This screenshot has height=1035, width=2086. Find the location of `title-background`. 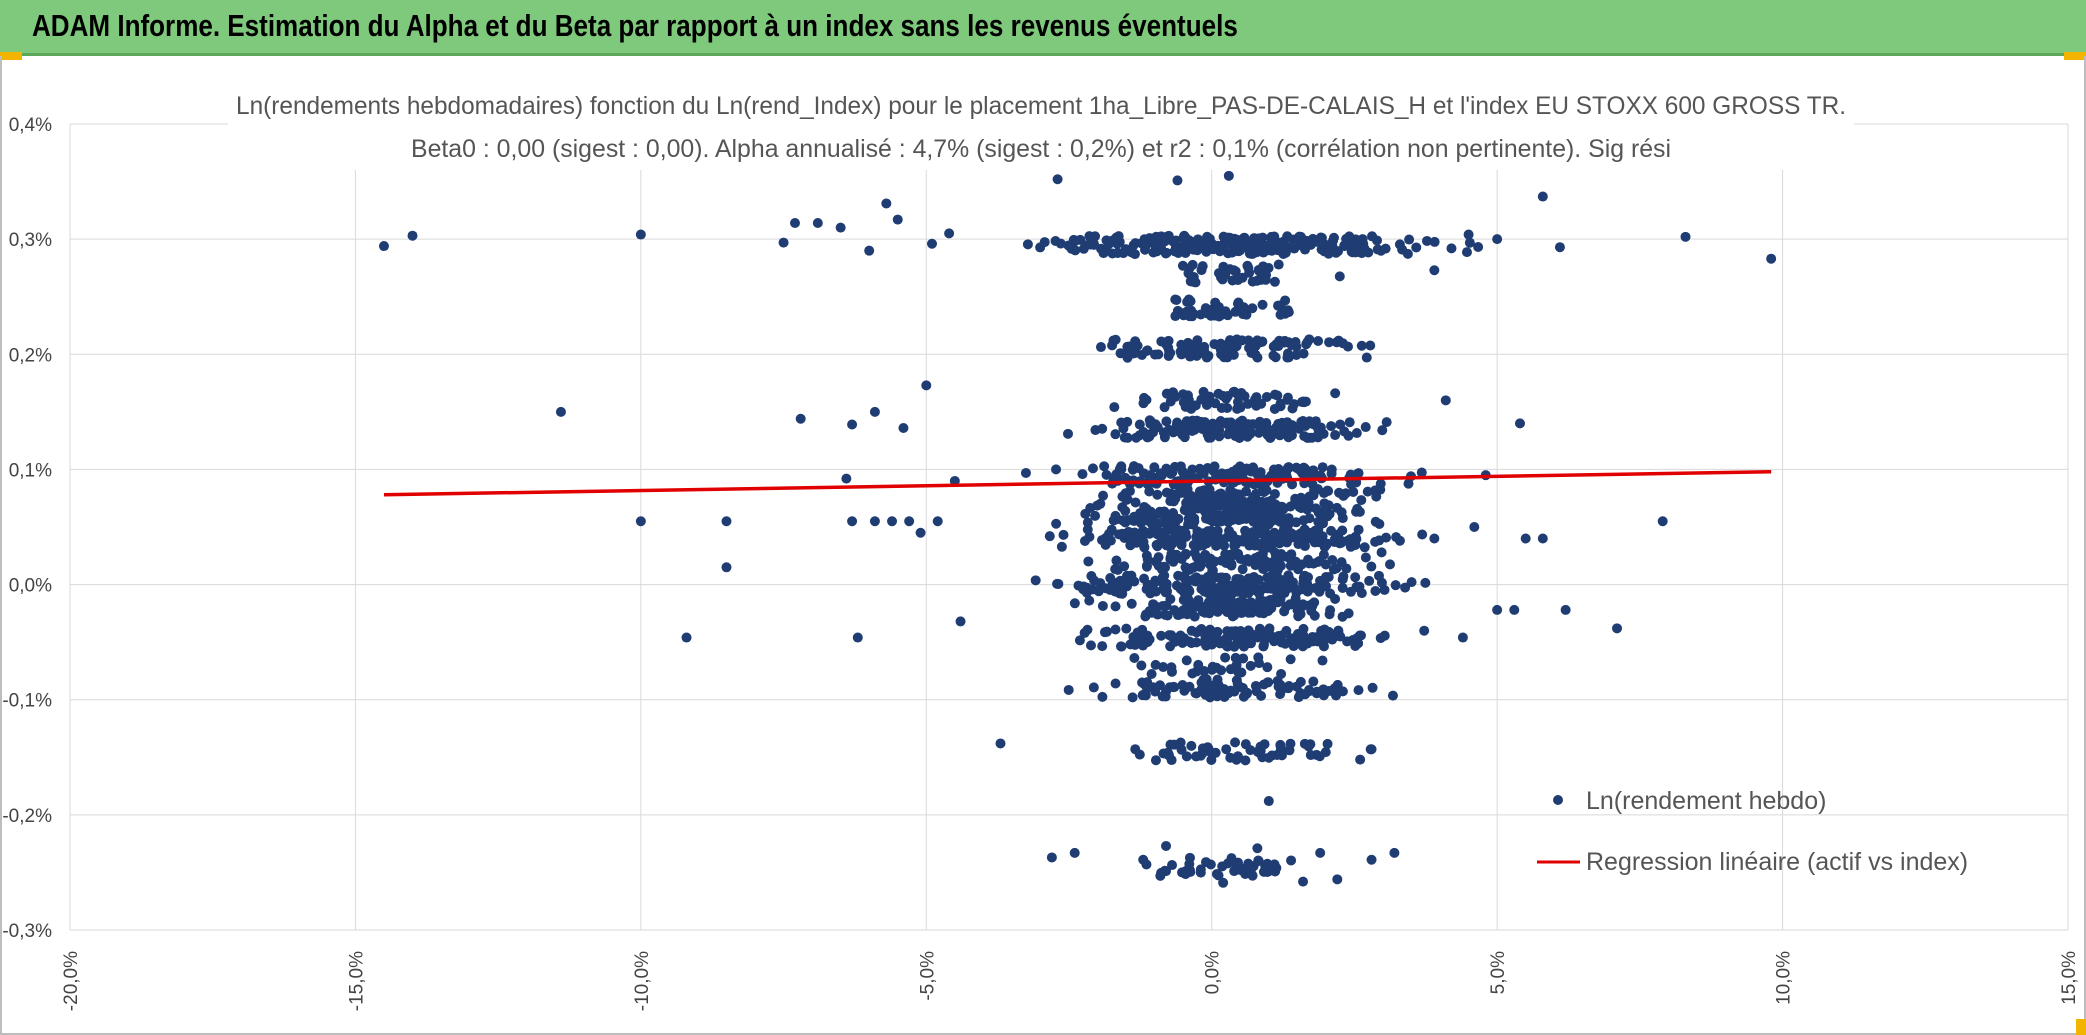

title-background is located at coordinates (1041, 130).